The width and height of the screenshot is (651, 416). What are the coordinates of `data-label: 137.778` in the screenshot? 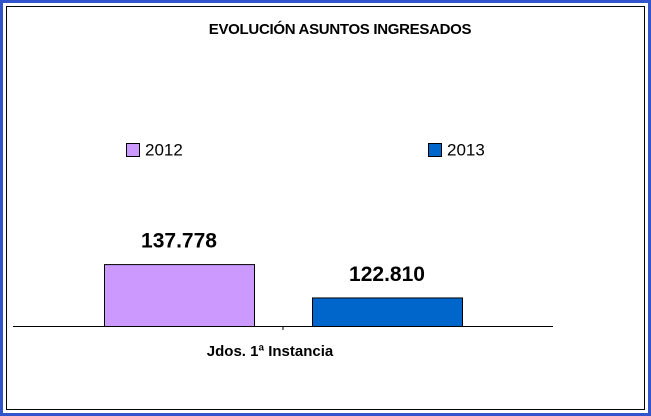 It's located at (179, 241).